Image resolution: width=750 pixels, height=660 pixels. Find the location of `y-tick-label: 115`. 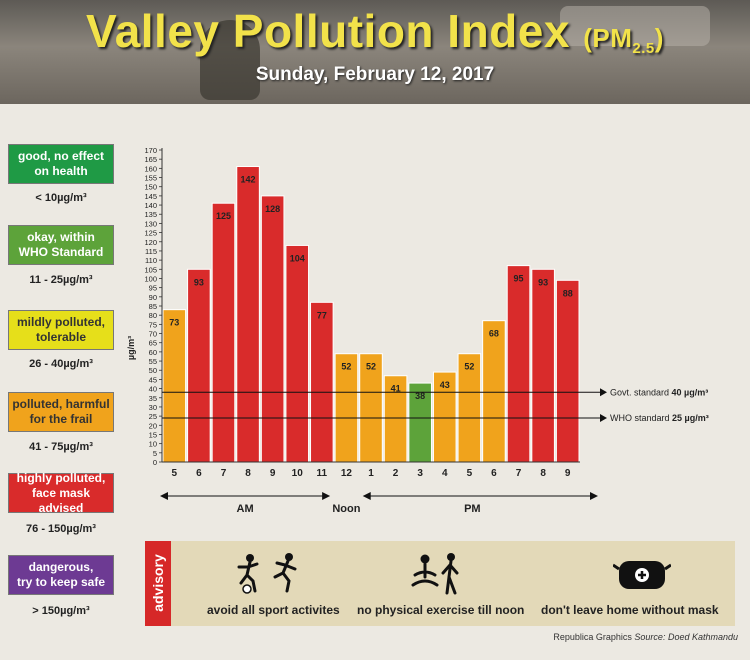

y-tick-label: 115 is located at coordinates (151, 251).